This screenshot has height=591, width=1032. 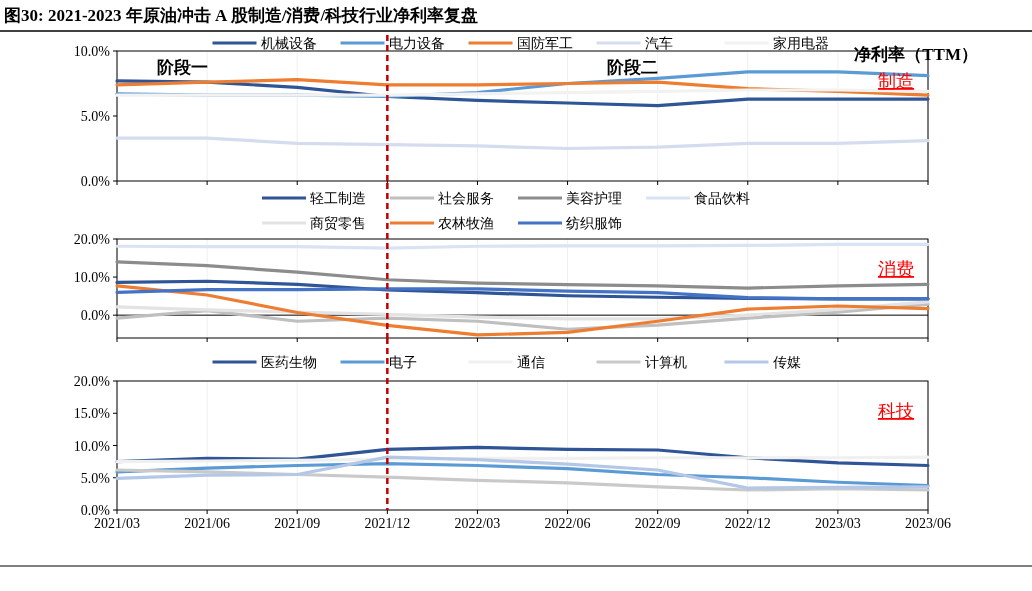 I want to click on annotation: 阶段二, so click(x=633, y=67).